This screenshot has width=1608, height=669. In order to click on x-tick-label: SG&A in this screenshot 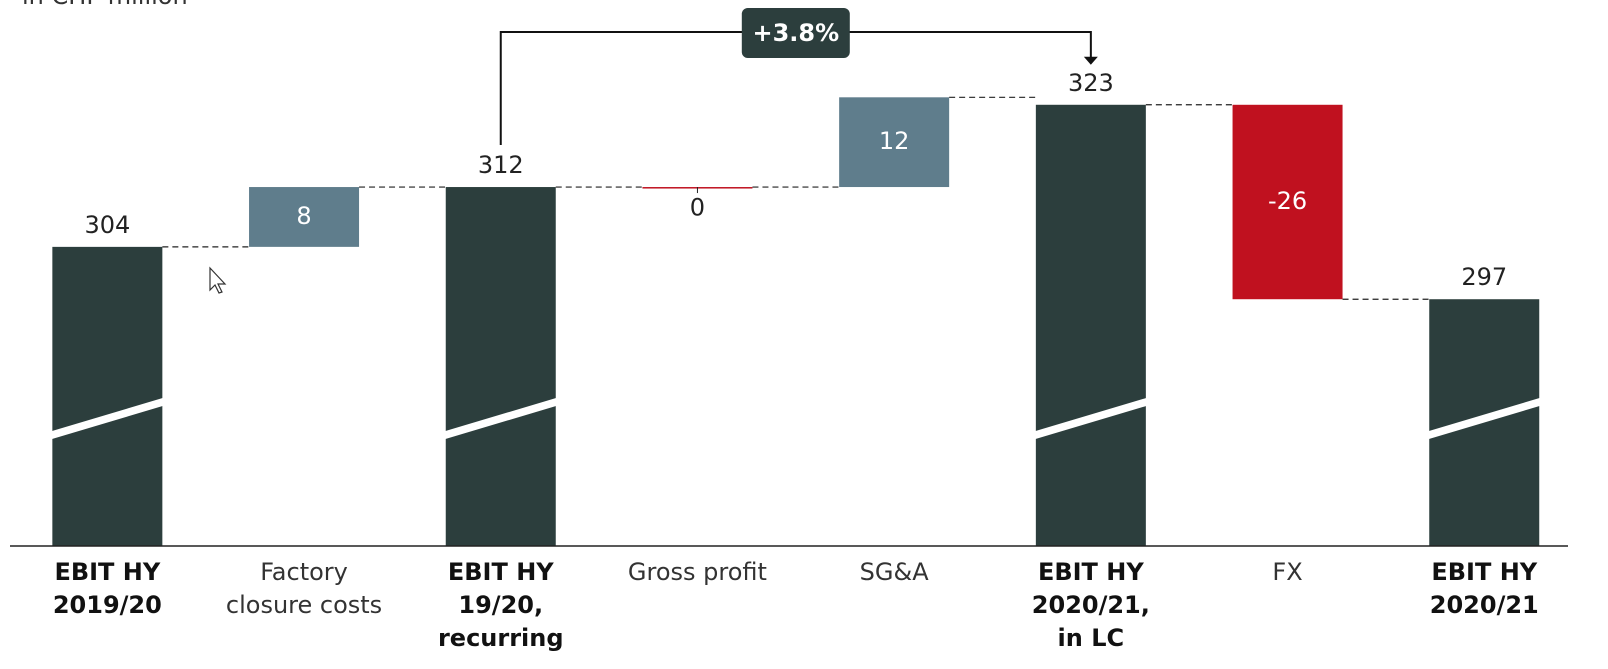, I will do `click(894, 572)`.